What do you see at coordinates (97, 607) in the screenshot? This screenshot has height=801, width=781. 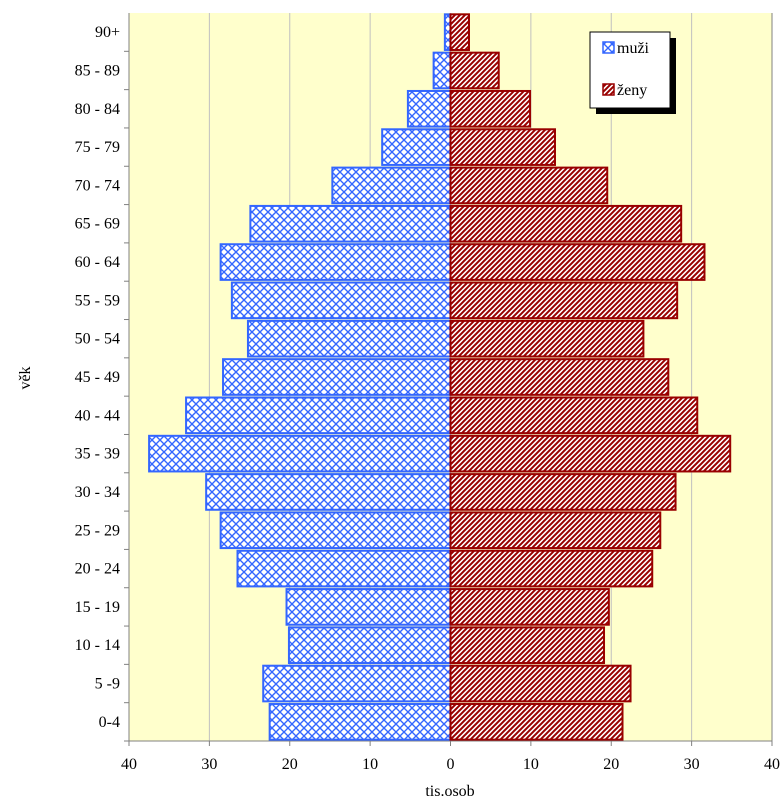 I see `y-tick-label: 15 - 19` at bounding box center [97, 607].